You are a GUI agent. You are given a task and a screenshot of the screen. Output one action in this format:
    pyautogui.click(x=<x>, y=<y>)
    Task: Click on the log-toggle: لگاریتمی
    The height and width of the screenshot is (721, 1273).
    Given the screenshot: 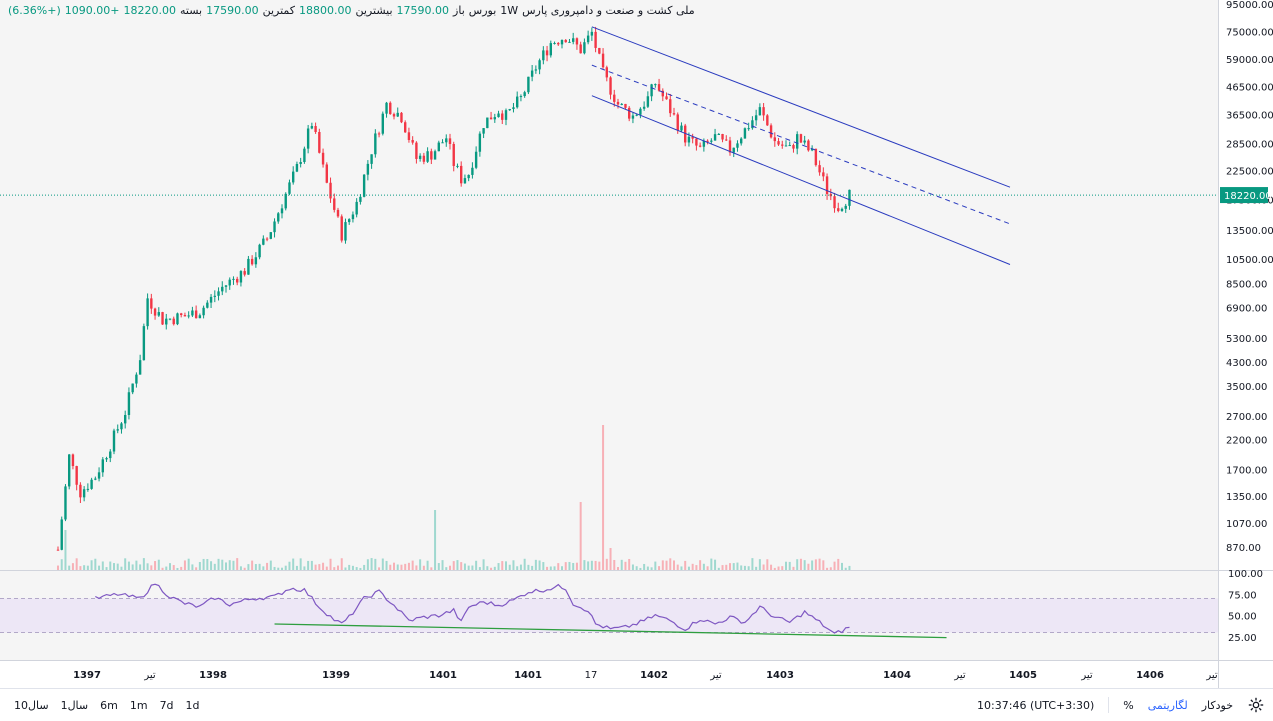 What is the action you would take?
    pyautogui.click(x=1167, y=705)
    